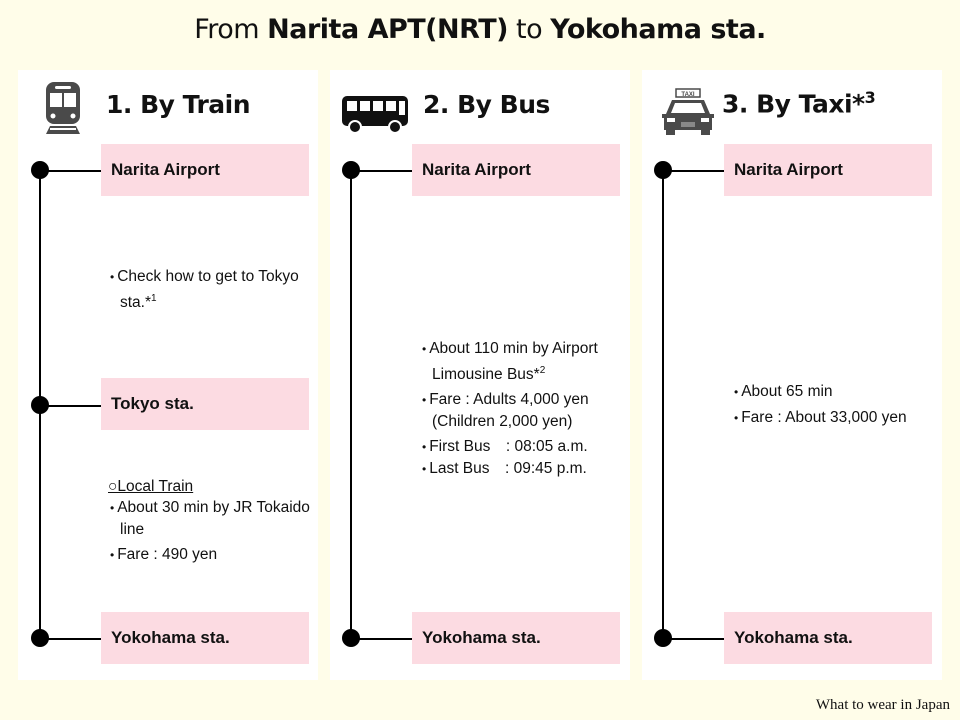 The height and width of the screenshot is (720, 960). Describe the element at coordinates (375, 115) in the screenshot. I see `bus-icon` at that location.